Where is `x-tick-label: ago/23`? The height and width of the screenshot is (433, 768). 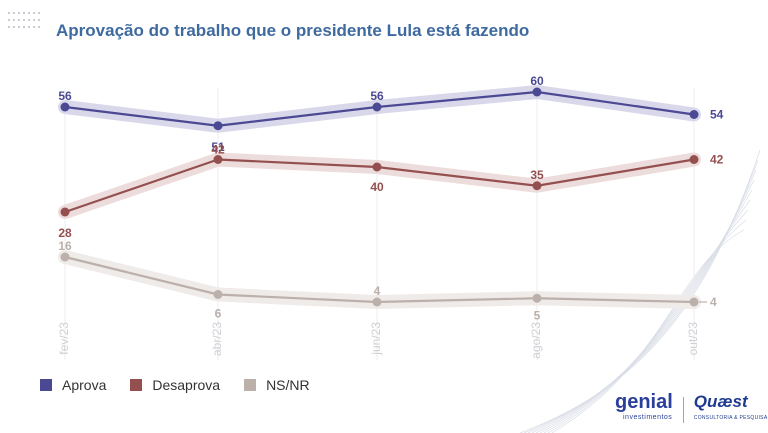 x-tick-label: ago/23 is located at coordinates (536, 340).